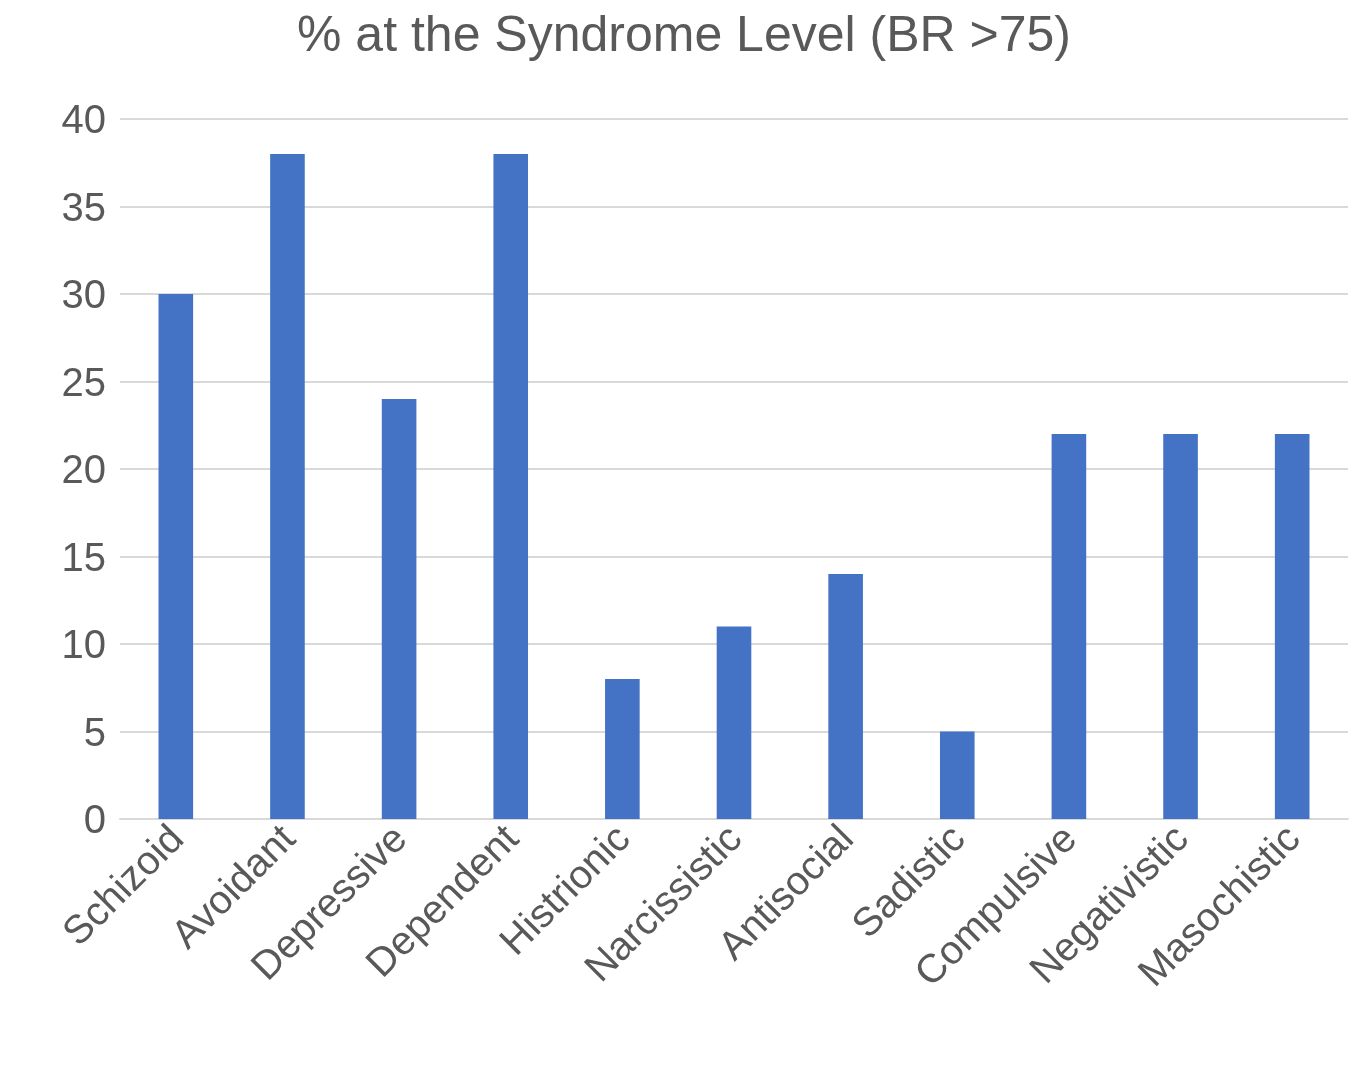 The image size is (1368, 1076). I want to click on y-tick-label: 10, so click(83, 644).